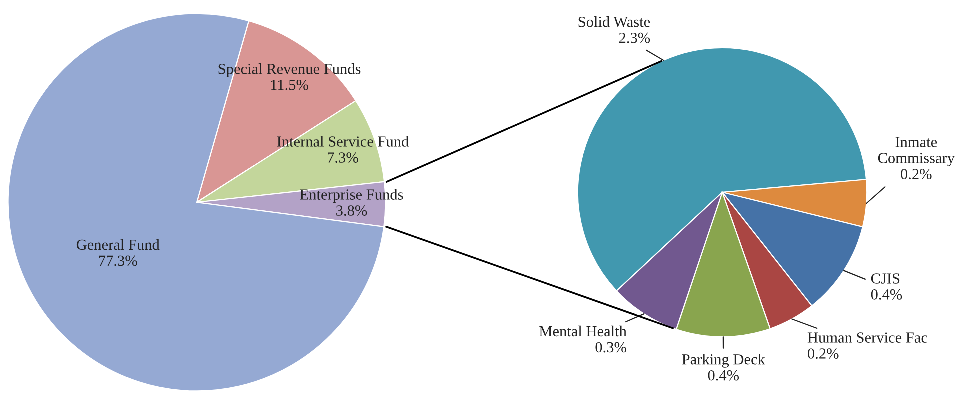 The image size is (964, 404). What do you see at coordinates (352, 211) in the screenshot?
I see `data-label: 3.8%` at bounding box center [352, 211].